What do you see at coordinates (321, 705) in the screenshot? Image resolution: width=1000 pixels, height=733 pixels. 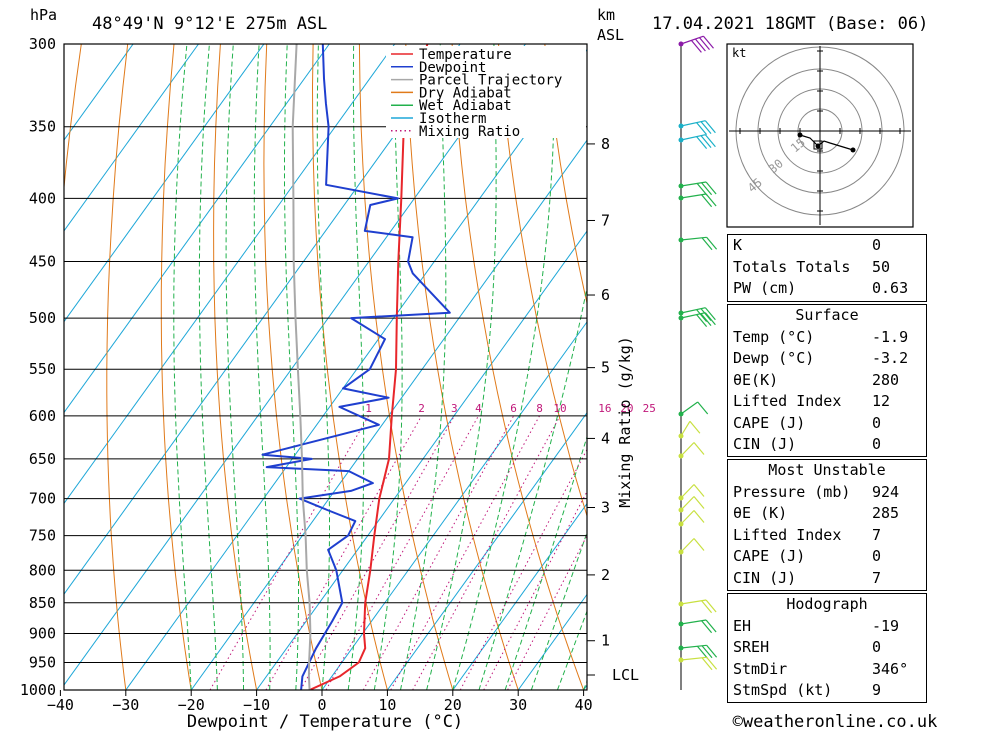 I see `x-tick-label: 0` at bounding box center [321, 705].